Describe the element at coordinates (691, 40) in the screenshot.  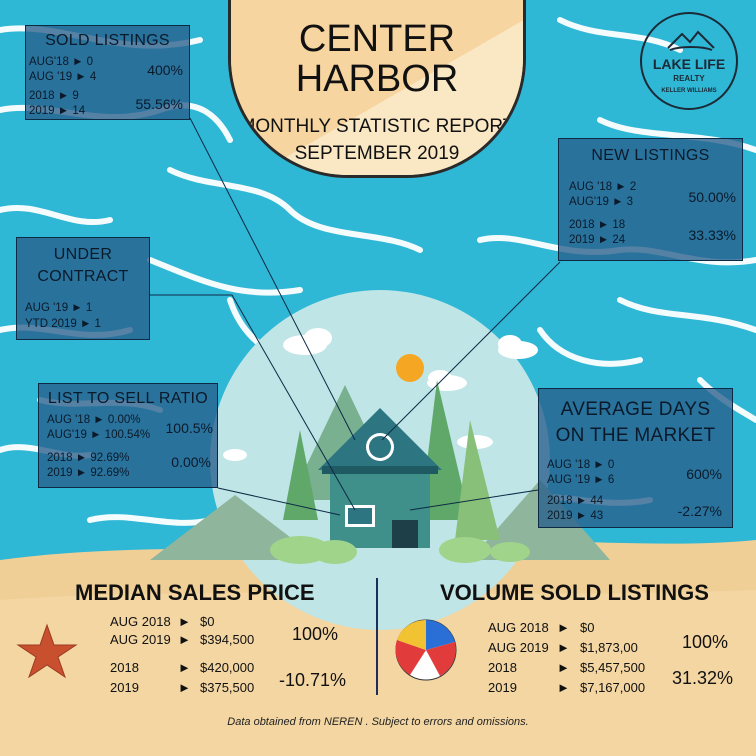
I see `mountain-lake-icon` at that location.